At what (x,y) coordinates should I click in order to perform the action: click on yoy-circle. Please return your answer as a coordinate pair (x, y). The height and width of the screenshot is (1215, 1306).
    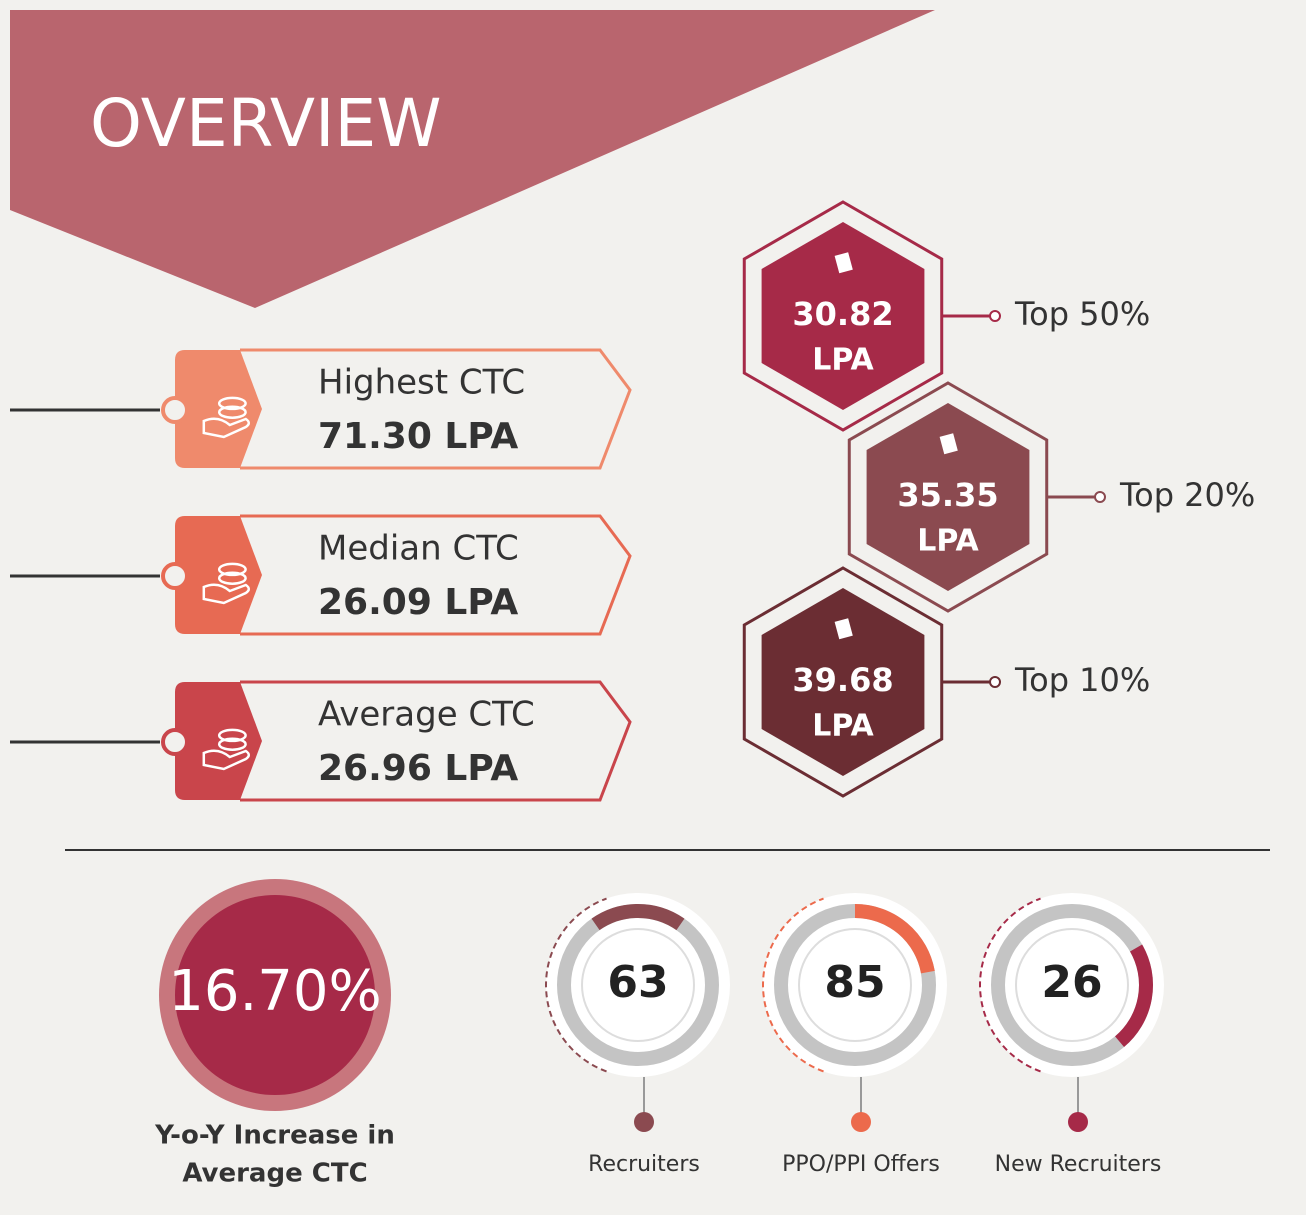
    Looking at the image, I should click on (275, 995).